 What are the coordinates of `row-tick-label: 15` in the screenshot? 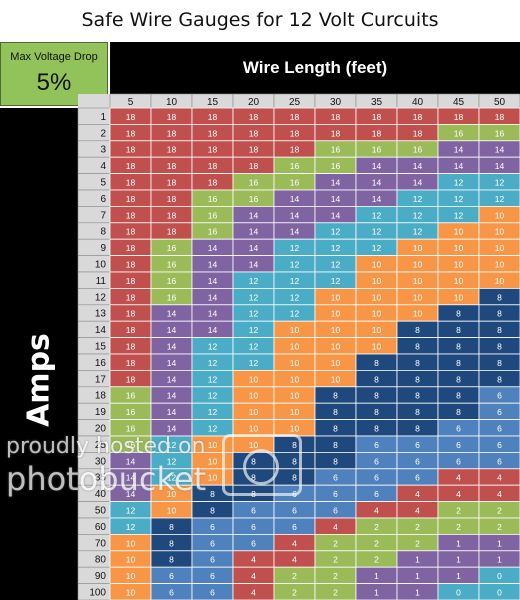 It's located at (101, 347).